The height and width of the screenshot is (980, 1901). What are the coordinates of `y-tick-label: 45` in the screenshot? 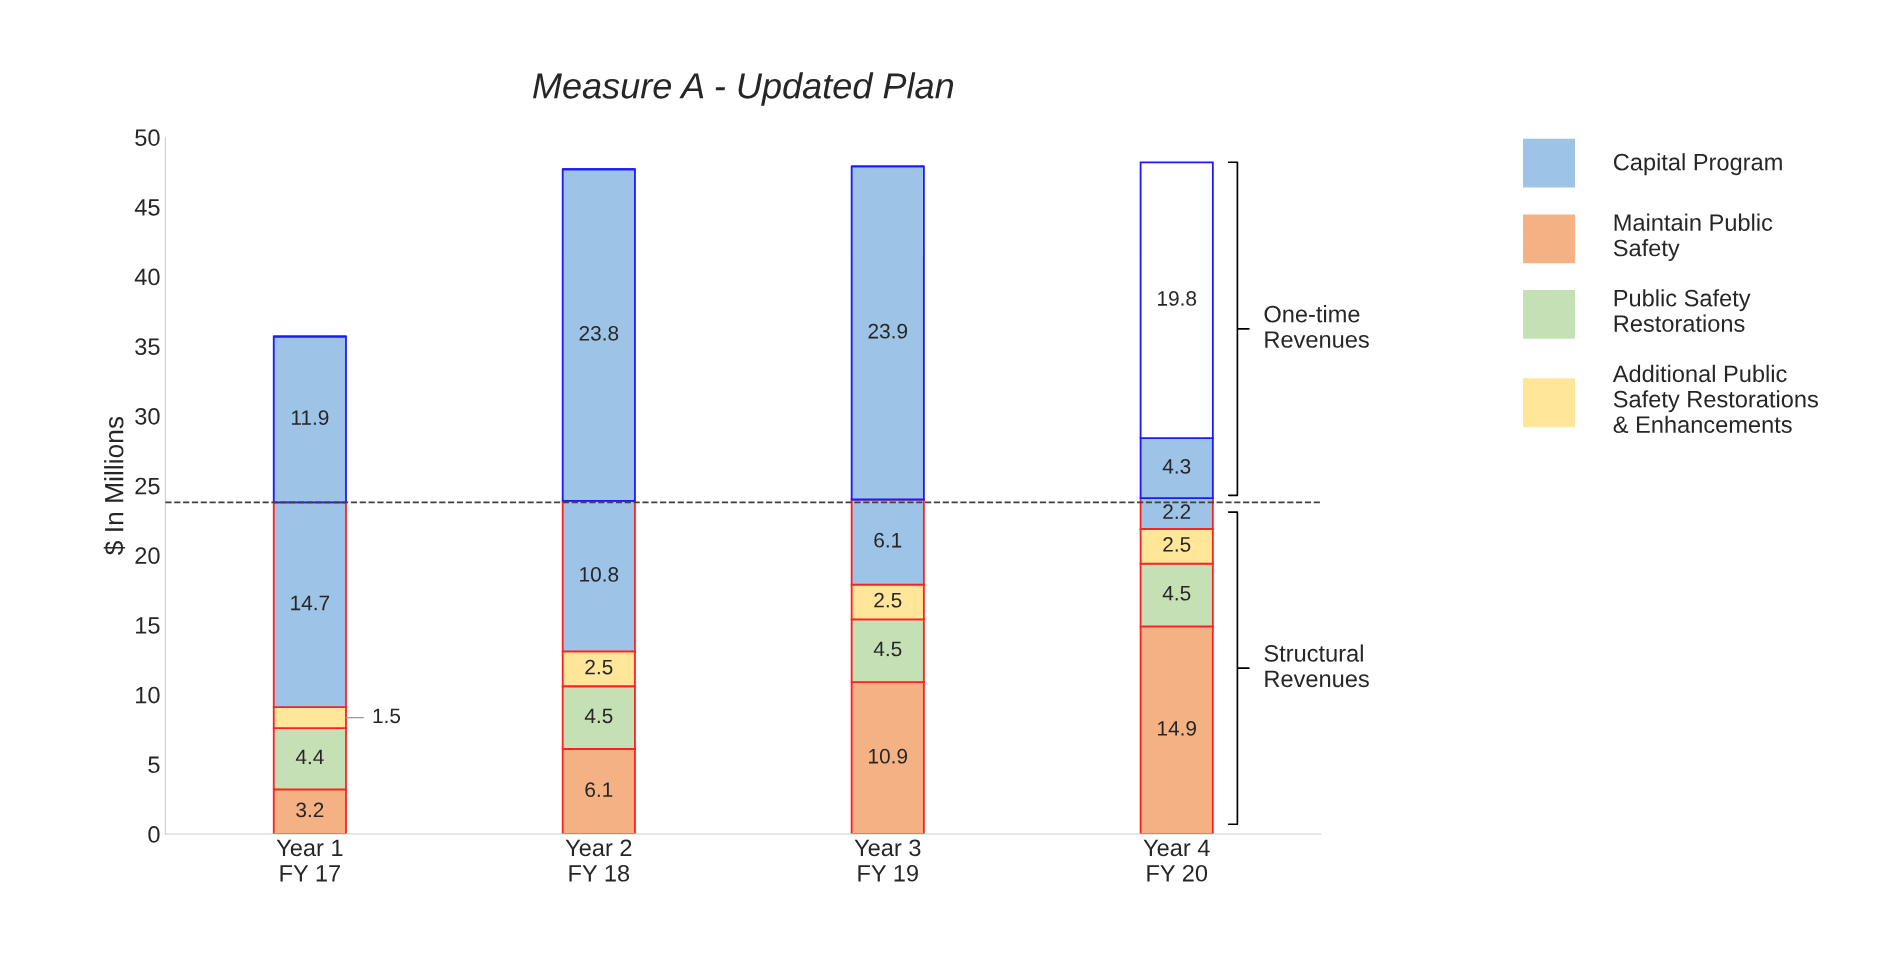 It's located at (147, 207).